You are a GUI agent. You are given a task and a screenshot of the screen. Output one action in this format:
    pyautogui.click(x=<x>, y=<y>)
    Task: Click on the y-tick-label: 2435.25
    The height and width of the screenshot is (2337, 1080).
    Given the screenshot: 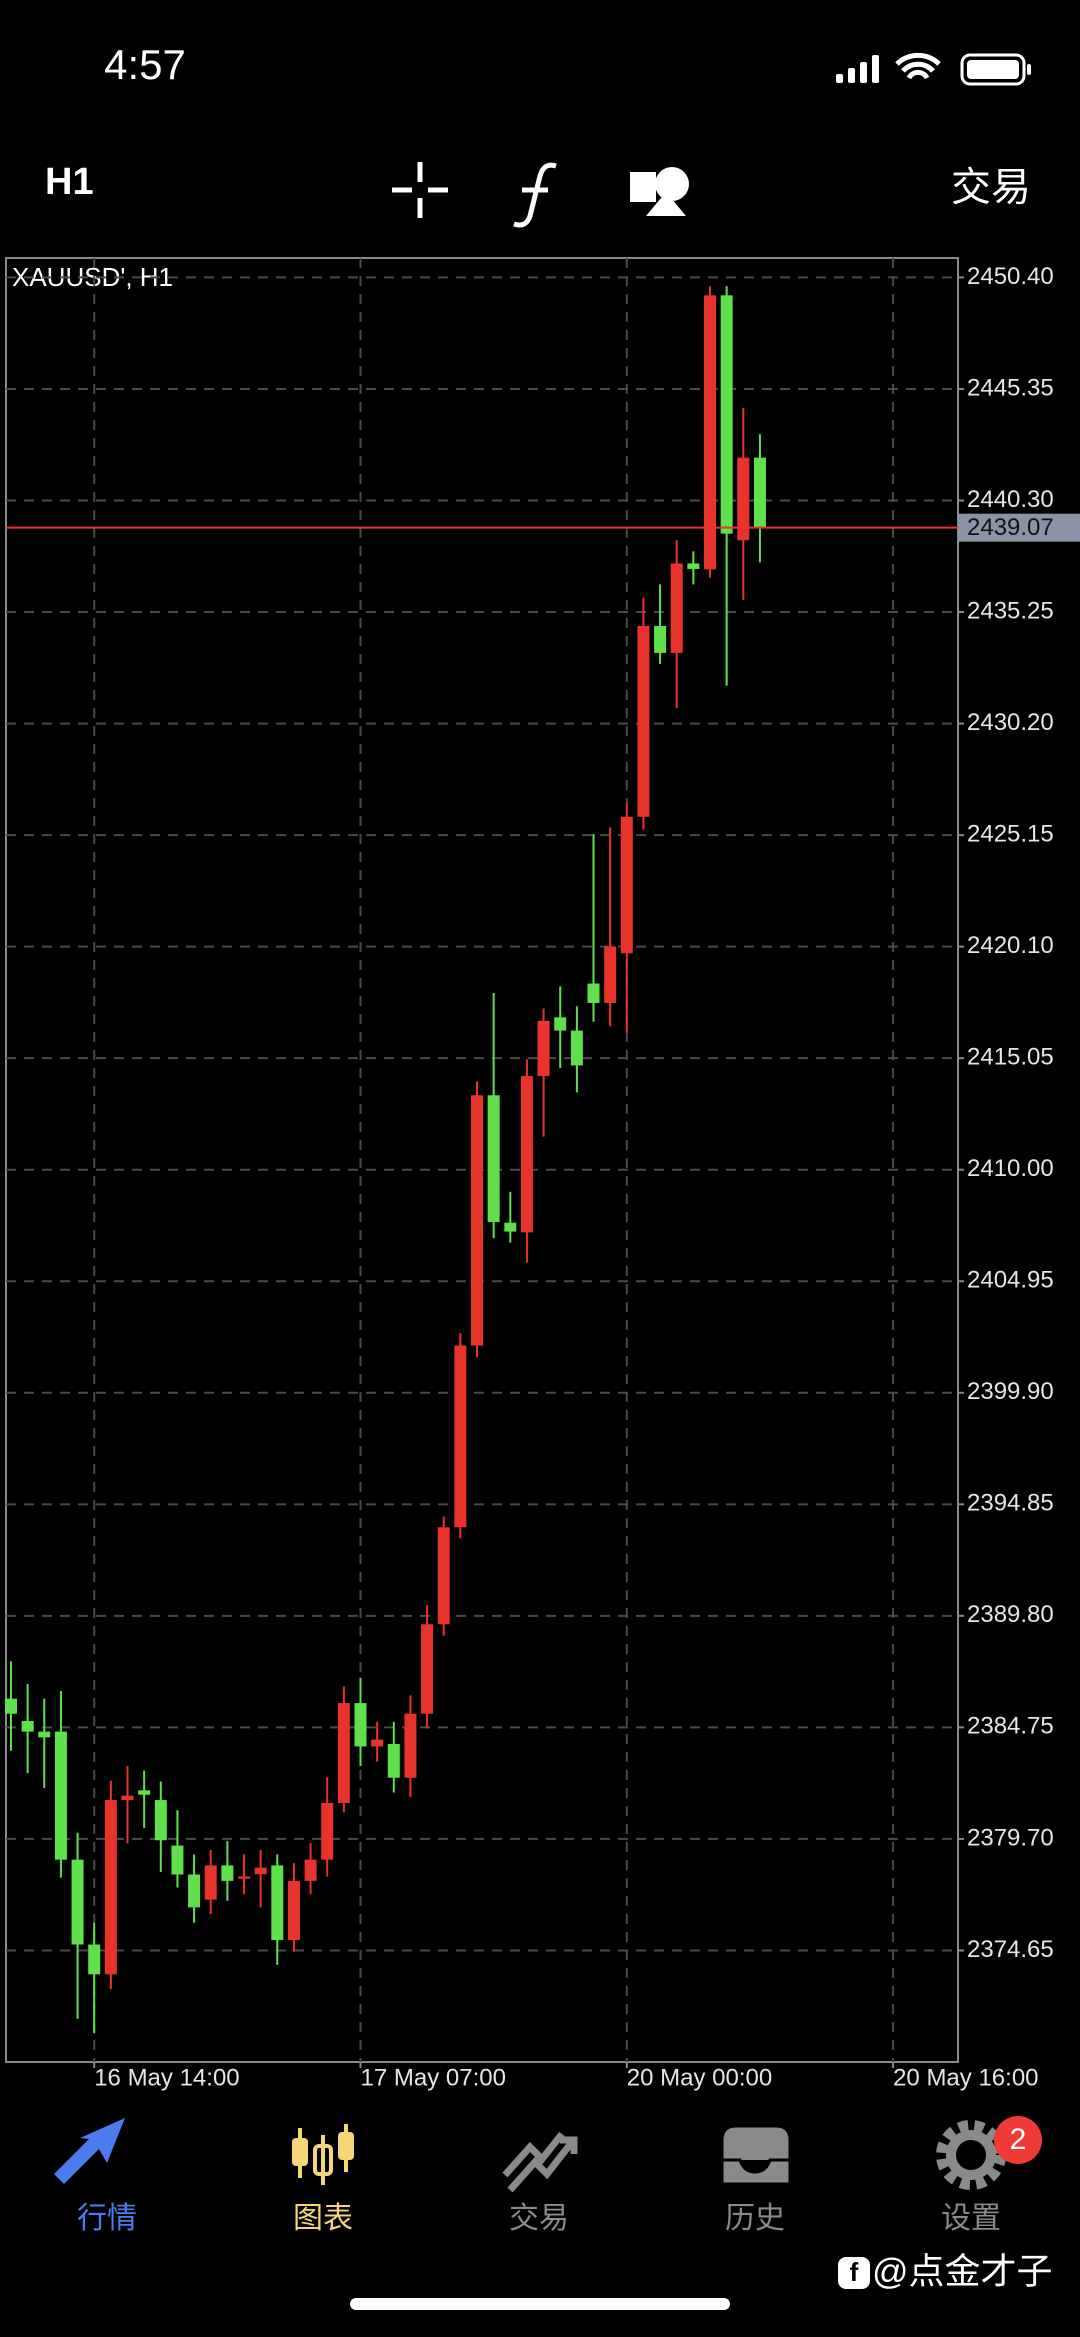 What is the action you would take?
    pyautogui.click(x=1010, y=610)
    